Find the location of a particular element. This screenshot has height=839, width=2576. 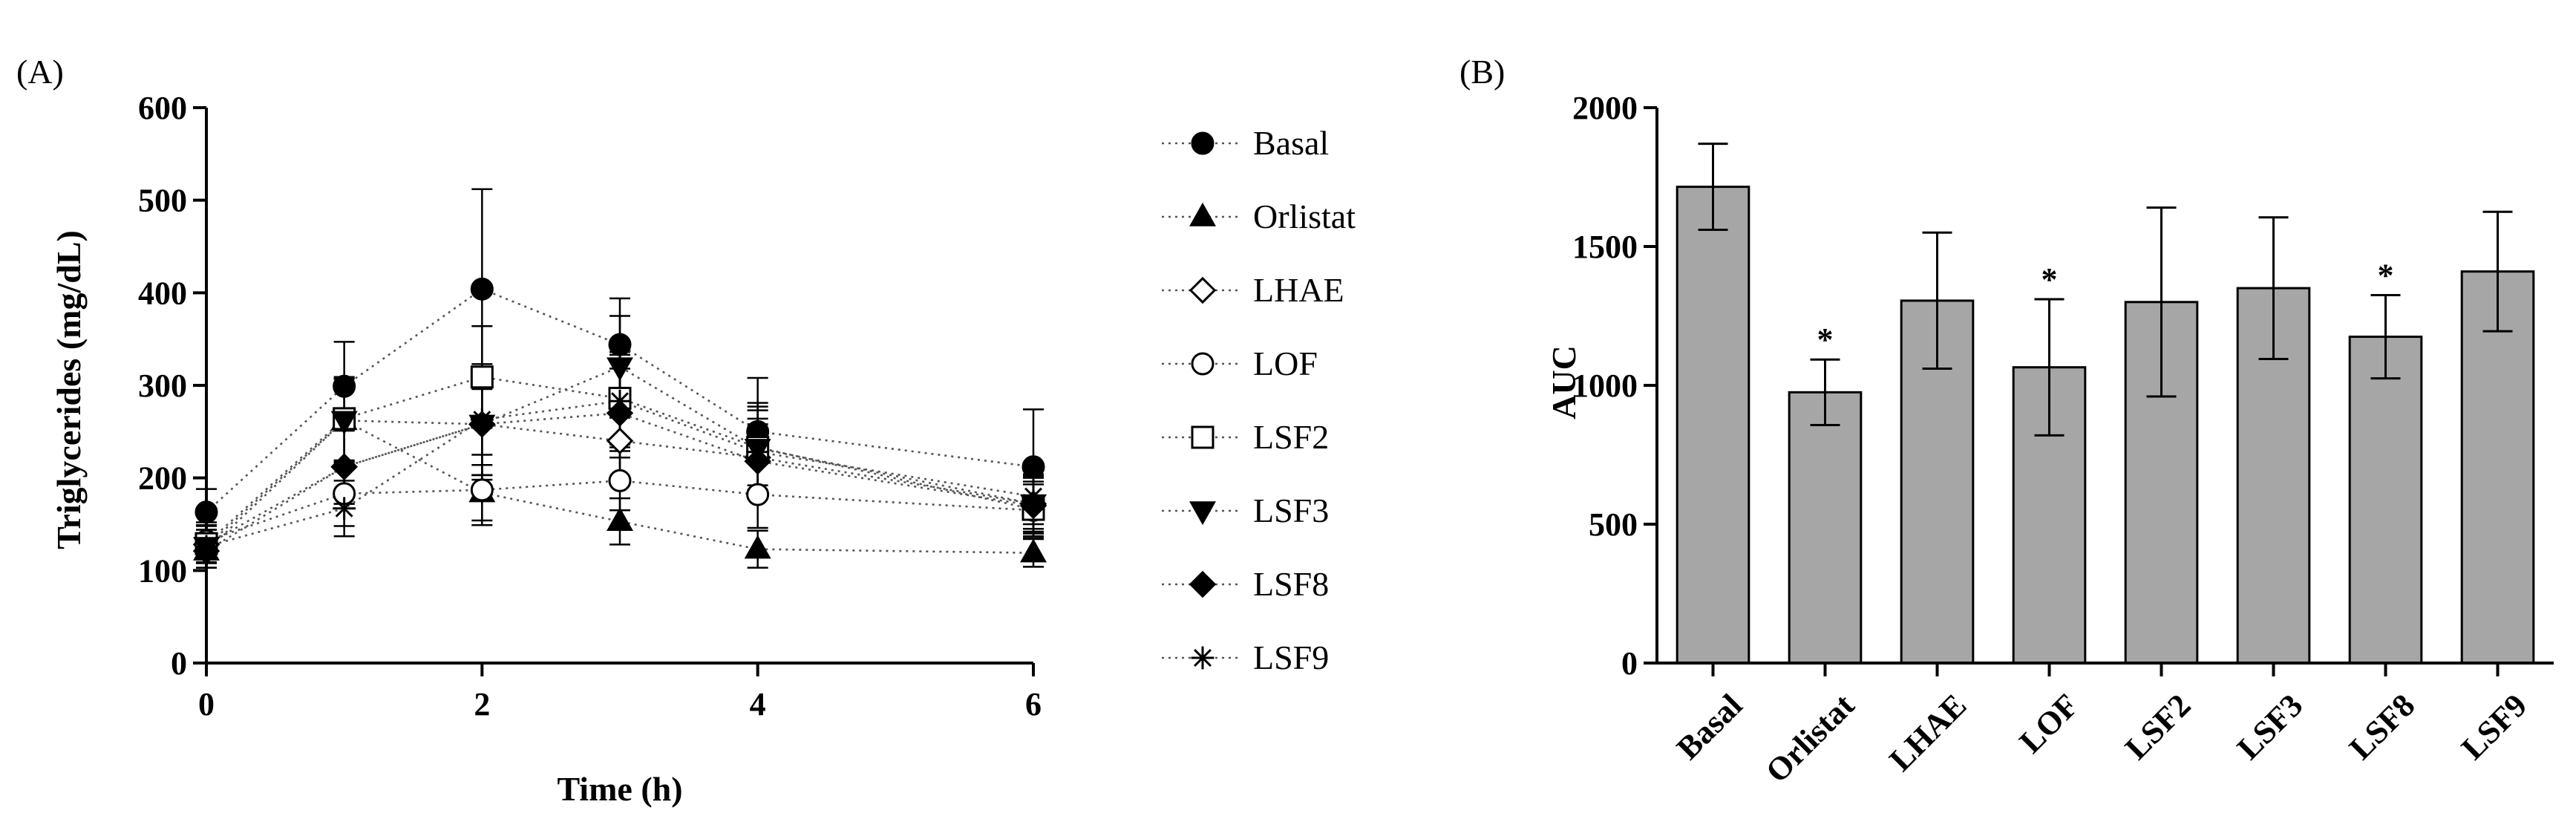

panel-a-y-tick-label: 100 is located at coordinates (162, 570).